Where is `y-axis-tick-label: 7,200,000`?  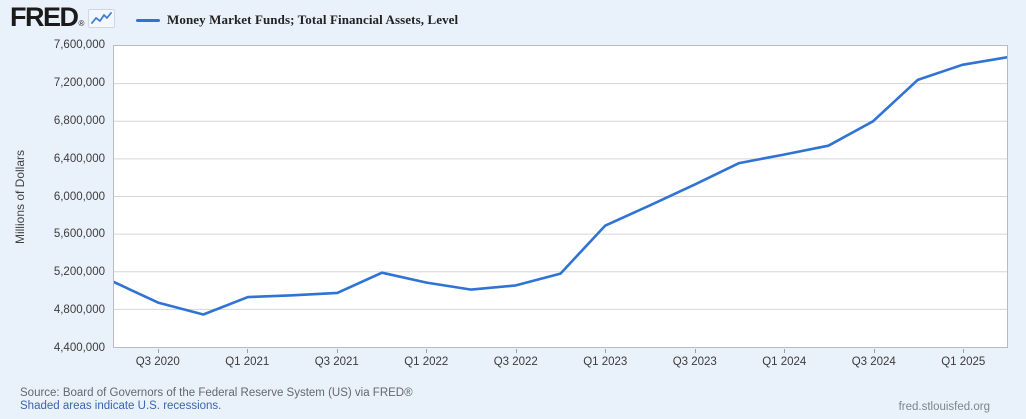 y-axis-tick-label: 7,200,000 is located at coordinates (79, 82).